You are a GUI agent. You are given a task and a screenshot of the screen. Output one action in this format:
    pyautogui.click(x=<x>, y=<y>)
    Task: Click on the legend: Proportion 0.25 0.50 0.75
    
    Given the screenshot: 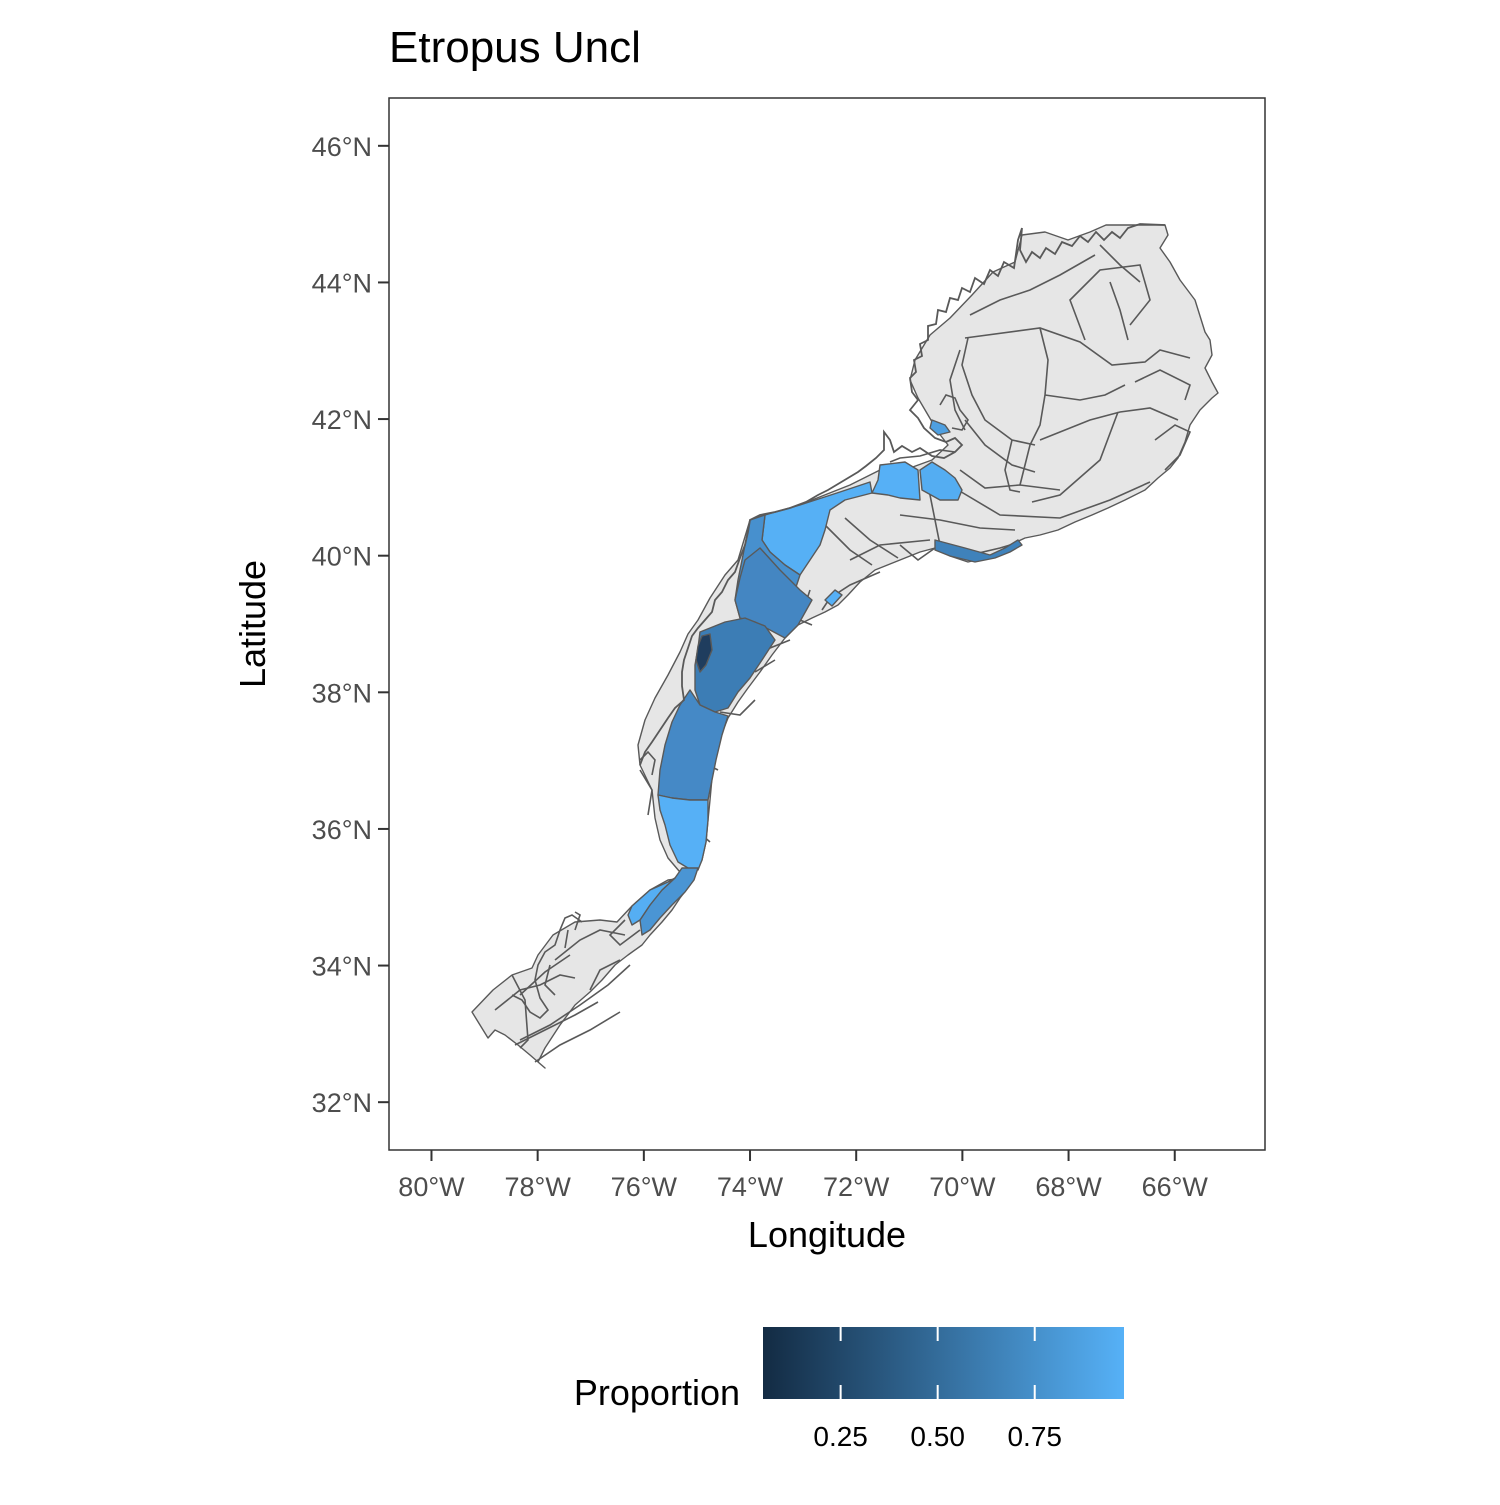 What is the action you would take?
    pyautogui.click(x=849, y=1389)
    